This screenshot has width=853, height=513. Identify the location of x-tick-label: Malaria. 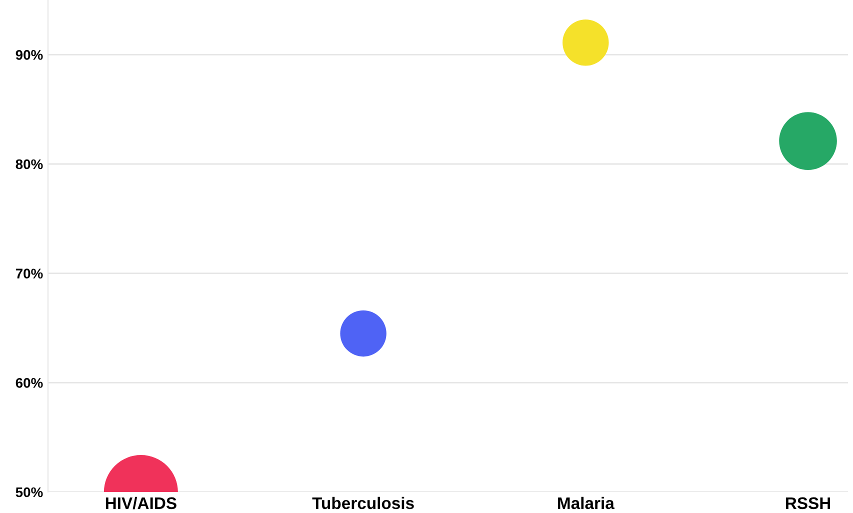
(586, 503).